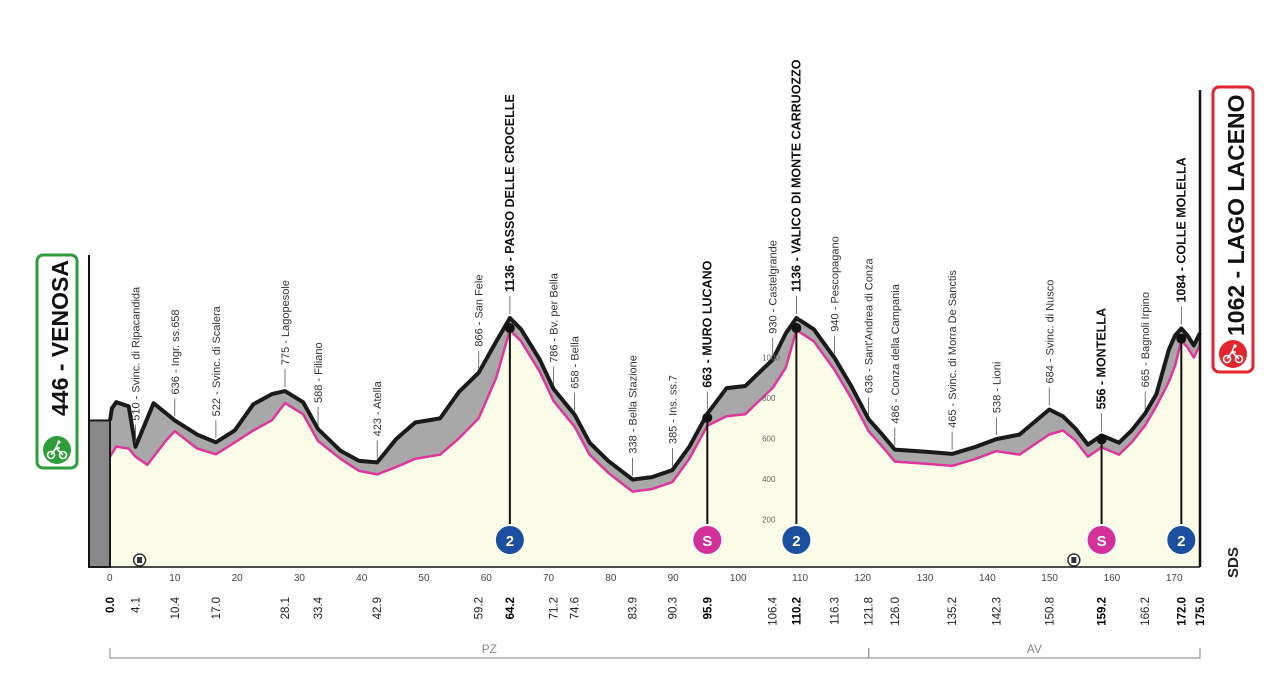 The width and height of the screenshot is (1280, 699). I want to click on start-wall, so click(99, 493).